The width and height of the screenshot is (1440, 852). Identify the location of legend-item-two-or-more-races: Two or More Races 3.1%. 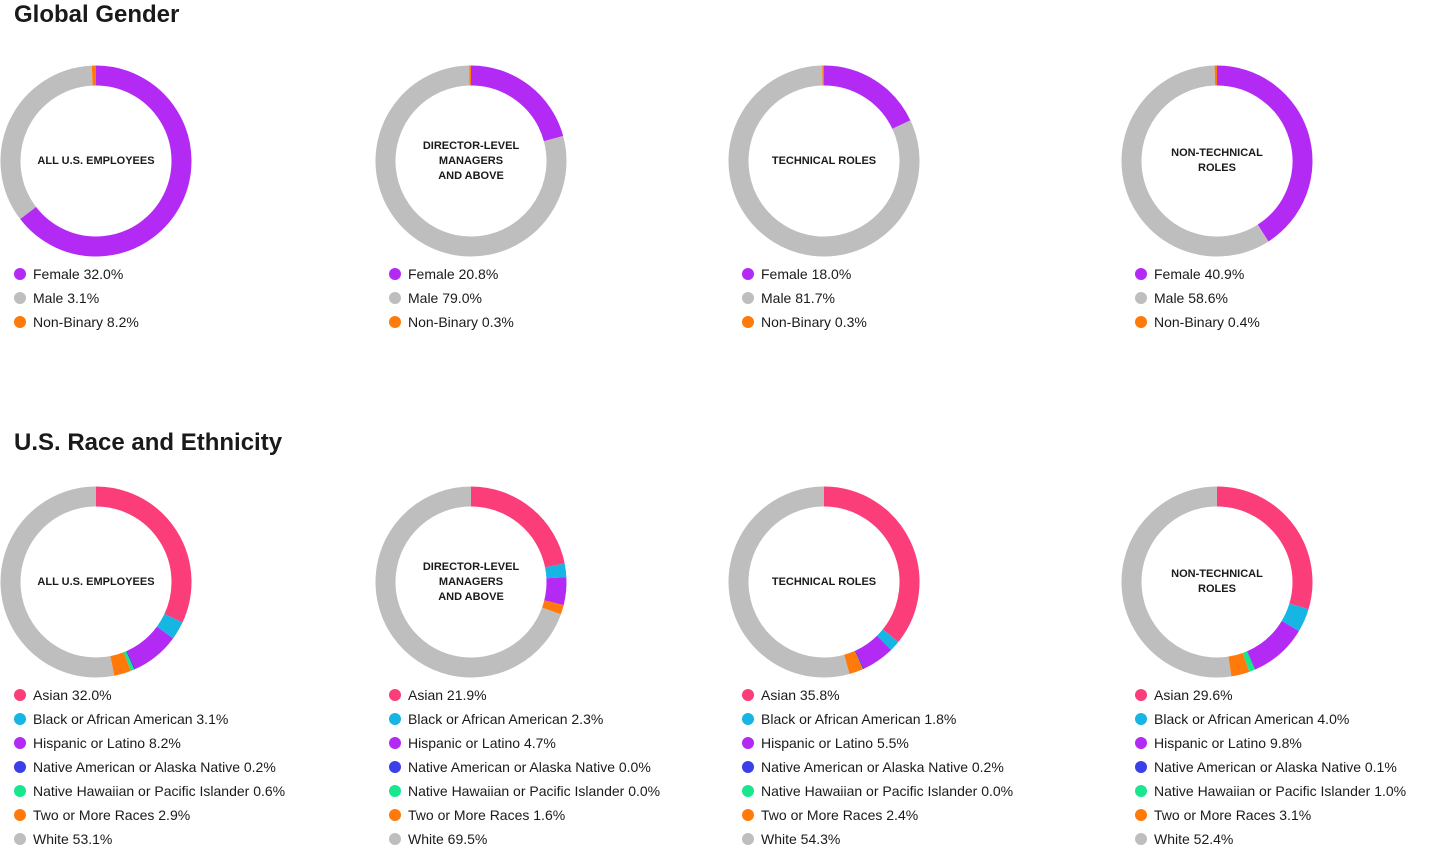
(1270, 815).